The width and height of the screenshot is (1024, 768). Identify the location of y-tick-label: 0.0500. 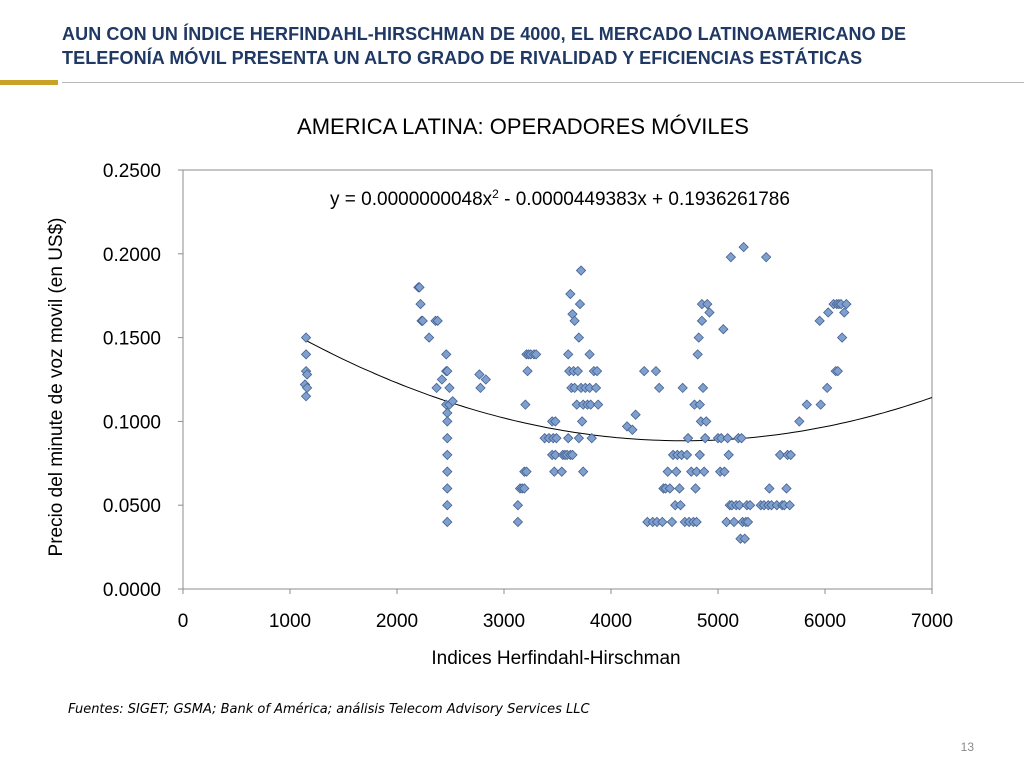
(132, 506).